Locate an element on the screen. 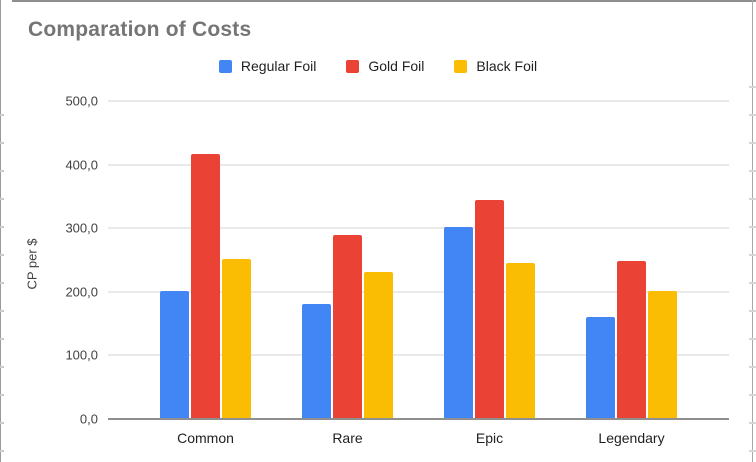 The width and height of the screenshot is (756, 462). legend-item-gold-foil: Gold Foil is located at coordinates (385, 66).